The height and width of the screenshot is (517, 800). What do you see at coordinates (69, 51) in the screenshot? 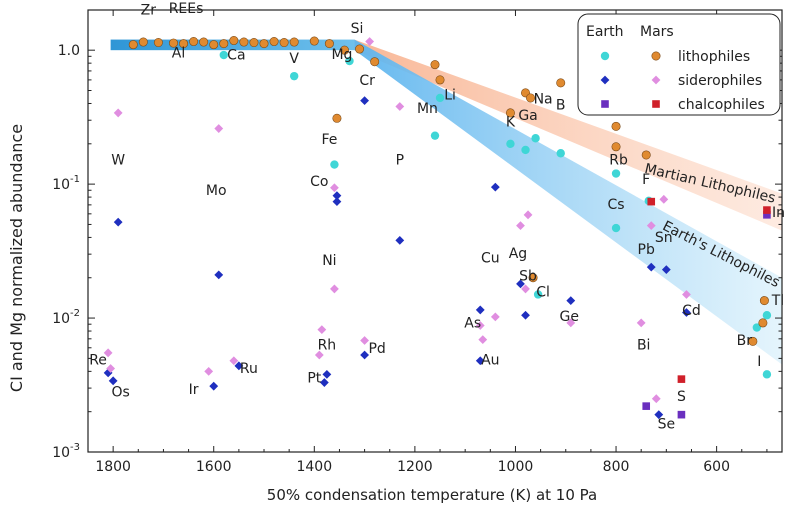
I see `y-tick-label: 1.0` at bounding box center [69, 51].